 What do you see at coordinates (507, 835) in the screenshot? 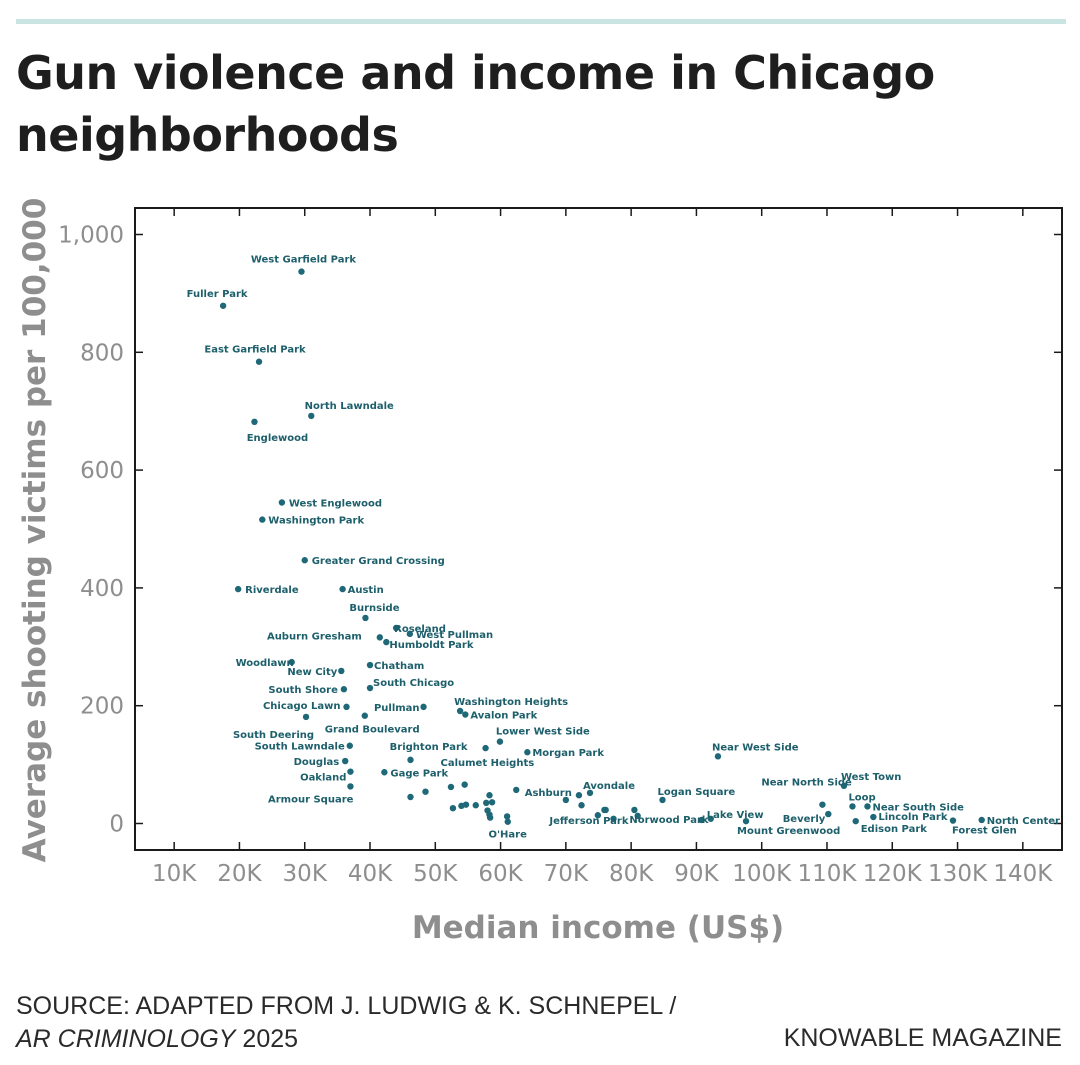
I see `point-label: O'Hare` at bounding box center [507, 835].